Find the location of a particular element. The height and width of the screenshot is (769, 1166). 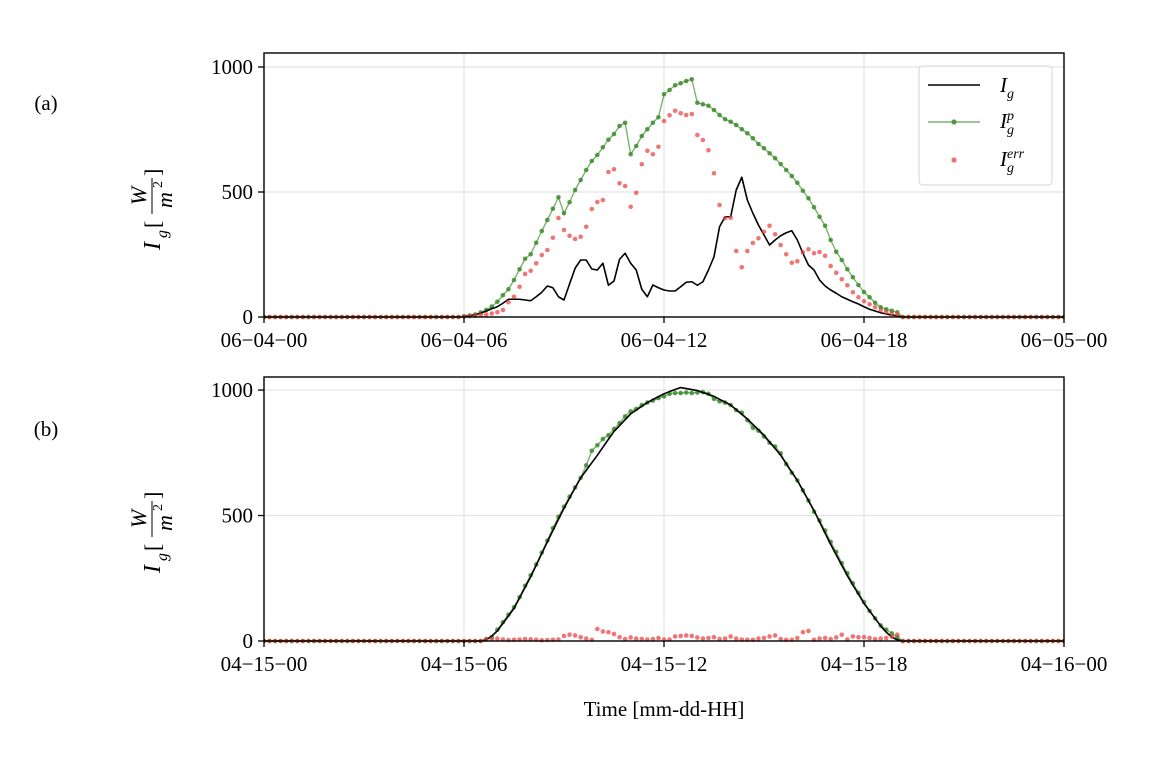

x-tick-label: 06−04−12 is located at coordinates (664, 340).